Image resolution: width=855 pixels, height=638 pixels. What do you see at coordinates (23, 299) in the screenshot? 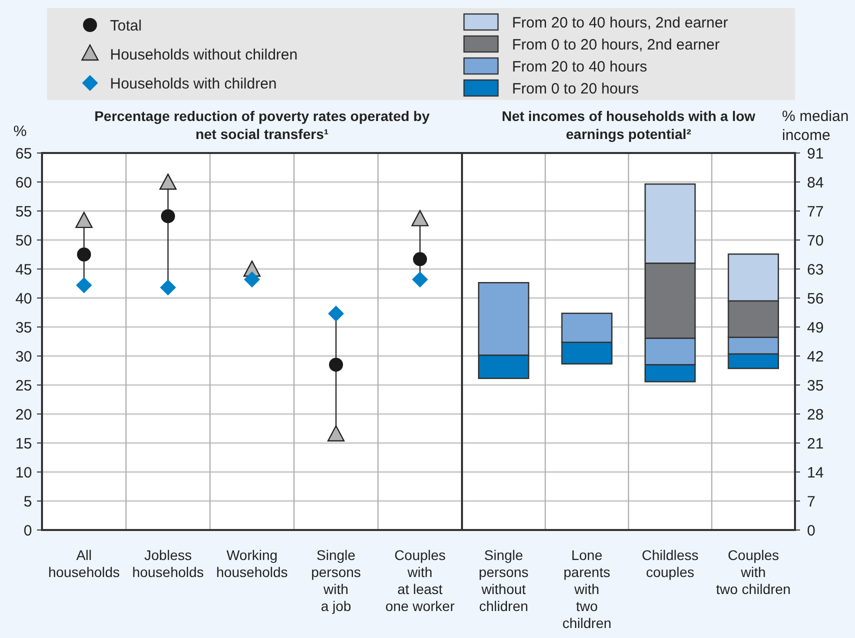
I see `y-tick-label: 40` at bounding box center [23, 299].